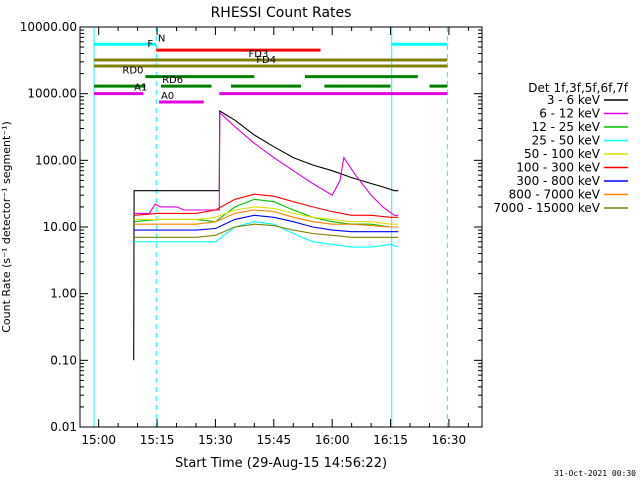 This screenshot has height=480, width=640. Describe the element at coordinates (167, 96) in the screenshot. I see `flag-label: A0` at that location.